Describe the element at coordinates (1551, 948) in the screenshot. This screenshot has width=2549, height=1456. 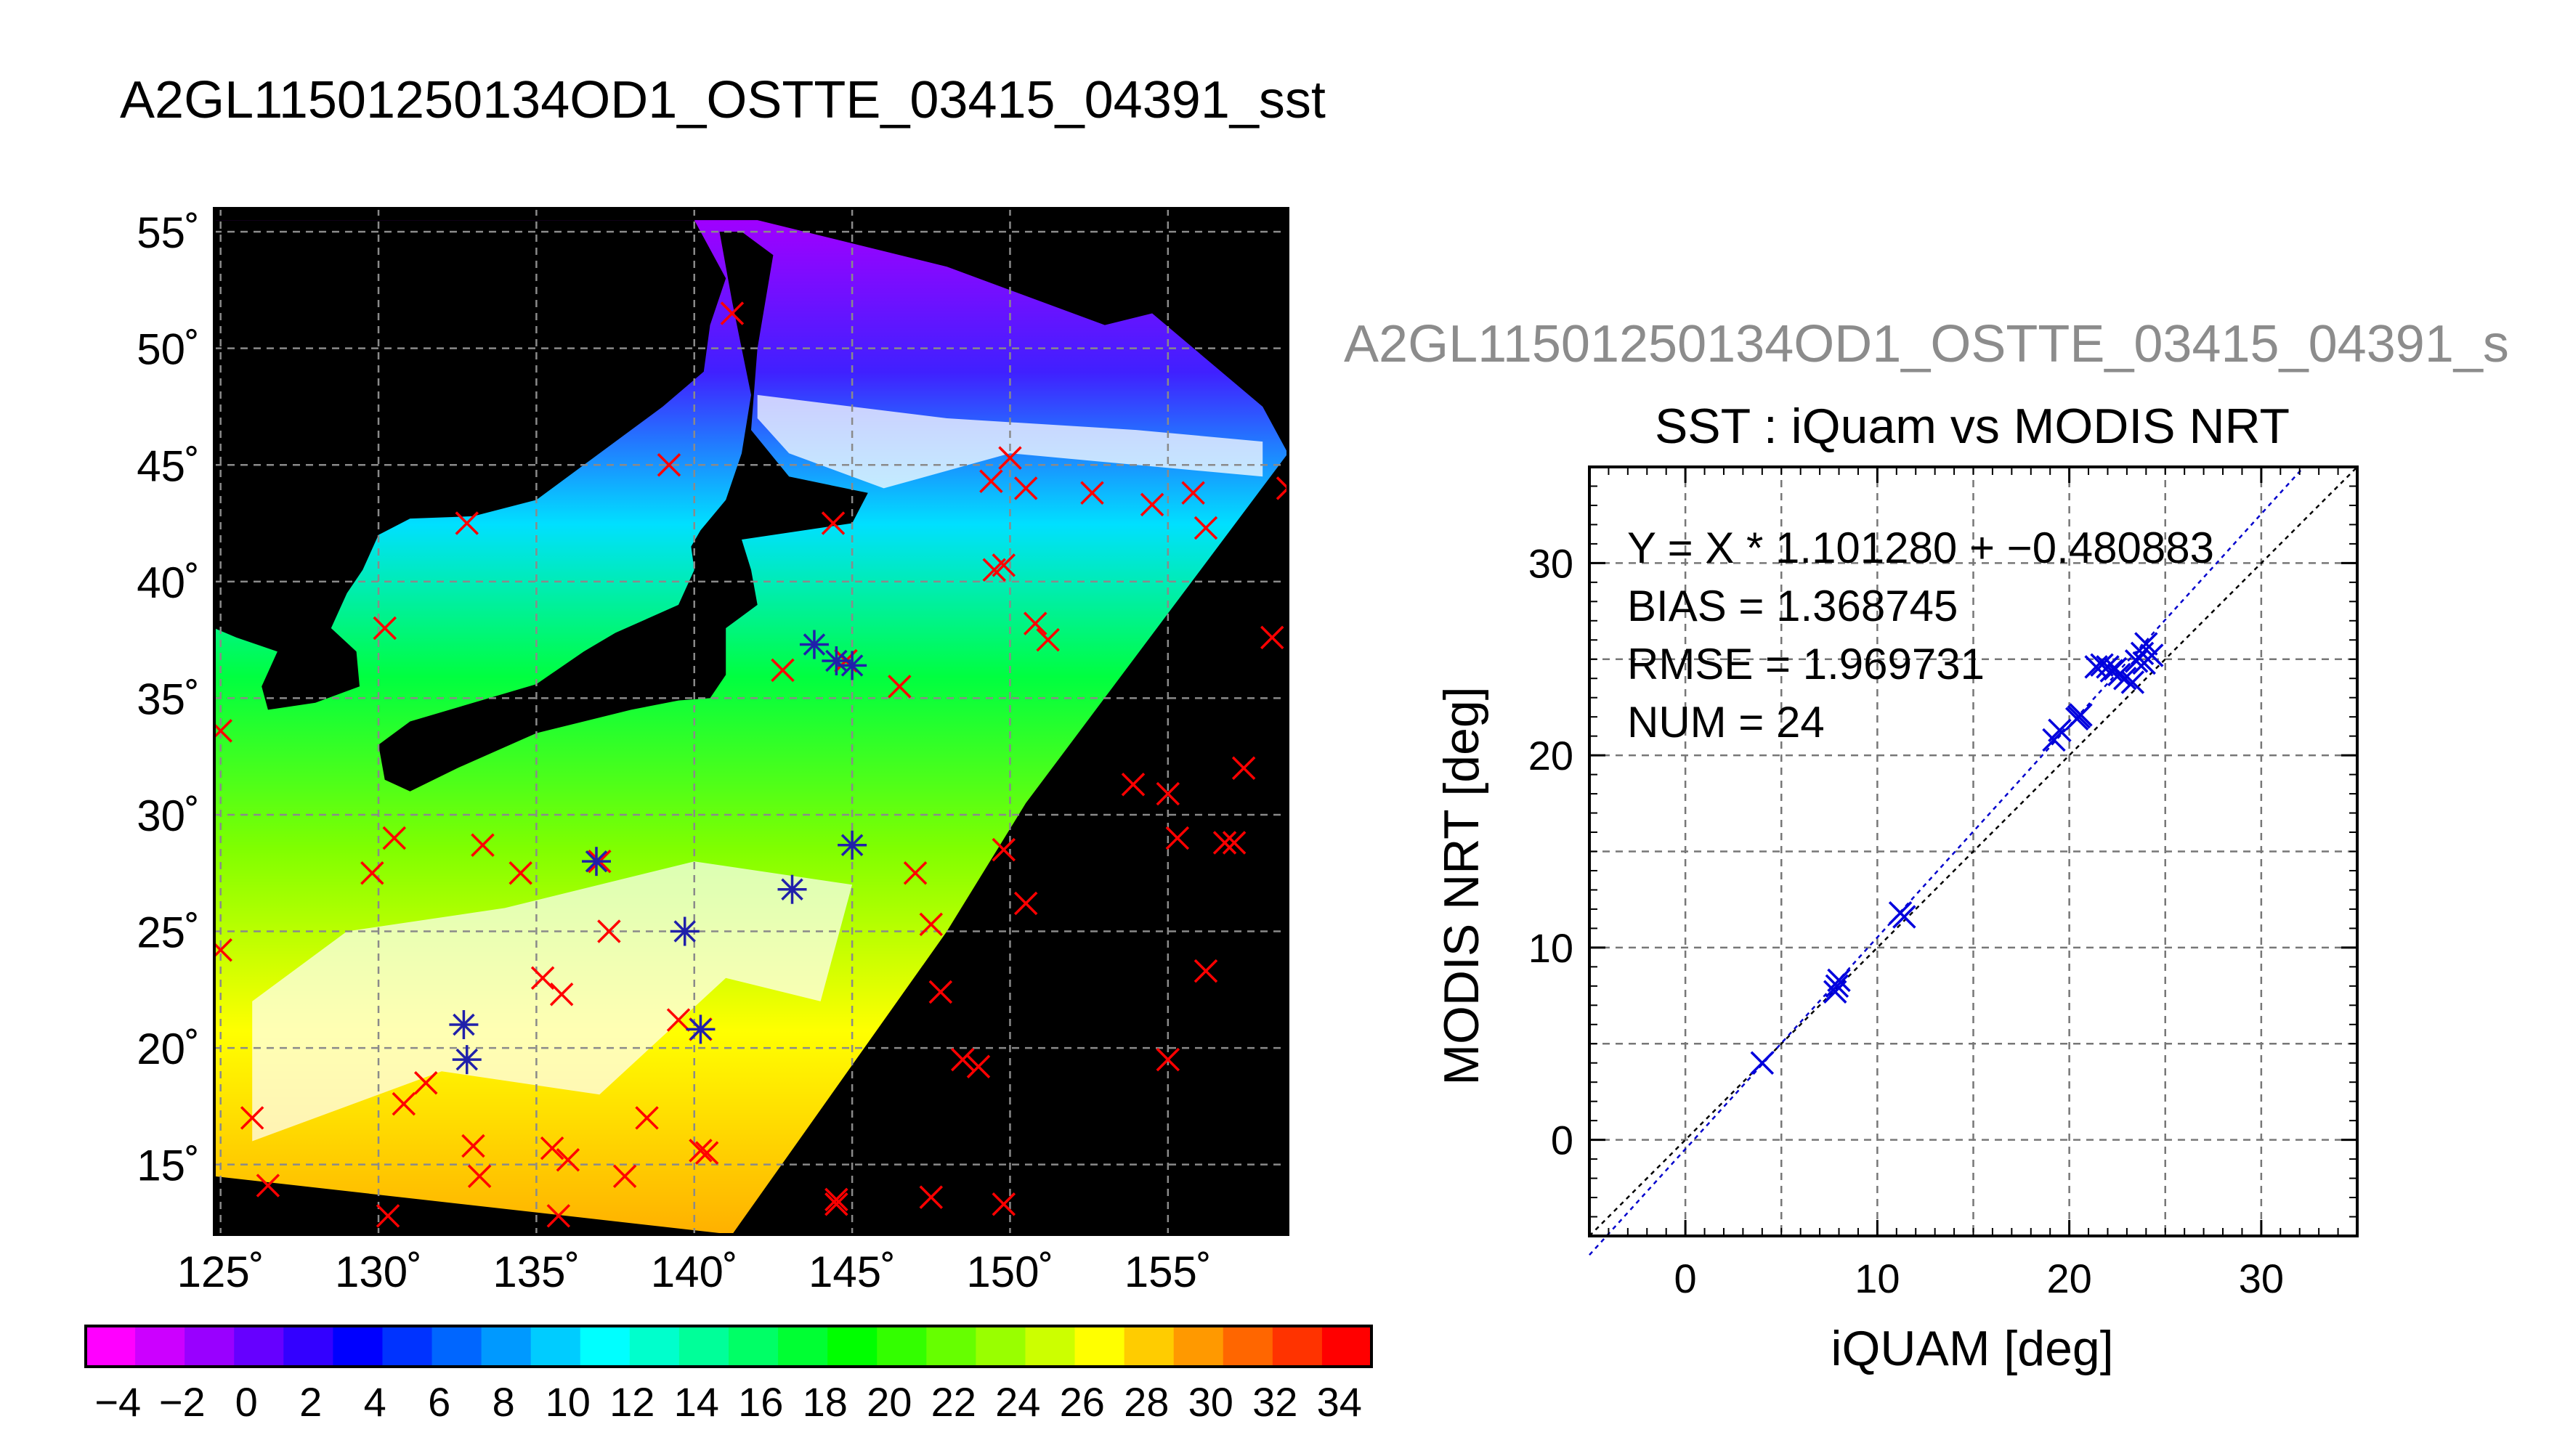
I see `y-tick-label: 10` at that location.